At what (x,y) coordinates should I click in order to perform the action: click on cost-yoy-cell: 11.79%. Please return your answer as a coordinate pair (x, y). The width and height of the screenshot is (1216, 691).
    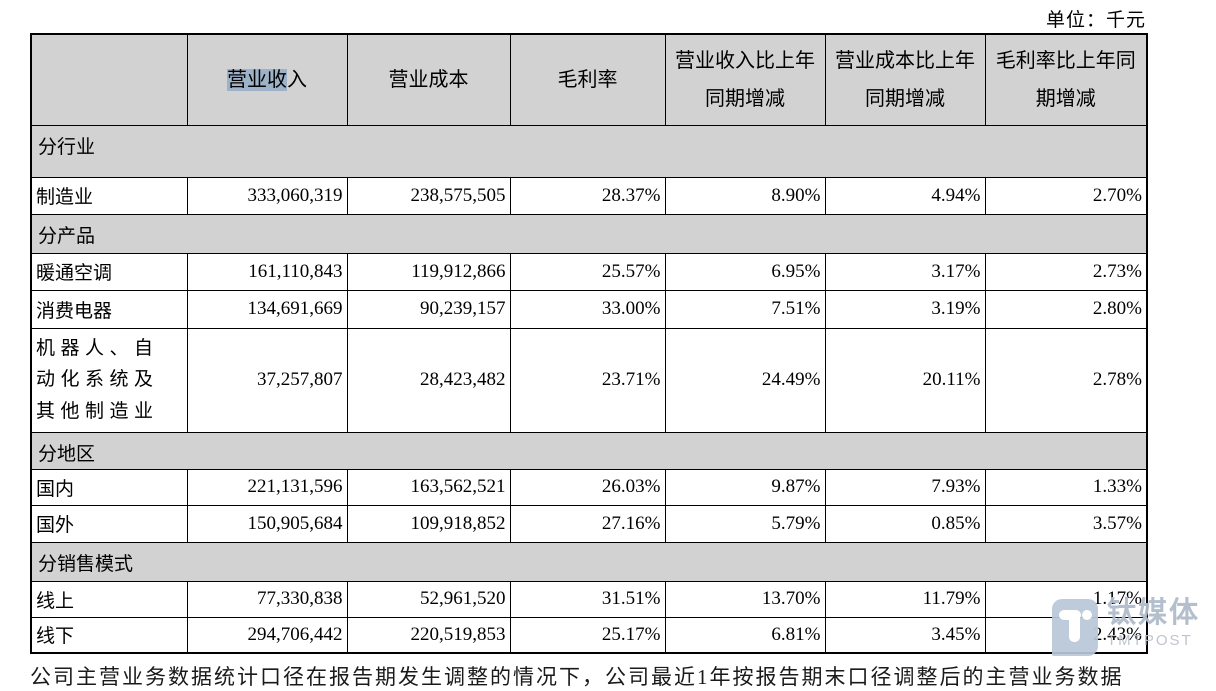
    Looking at the image, I should click on (905, 599).